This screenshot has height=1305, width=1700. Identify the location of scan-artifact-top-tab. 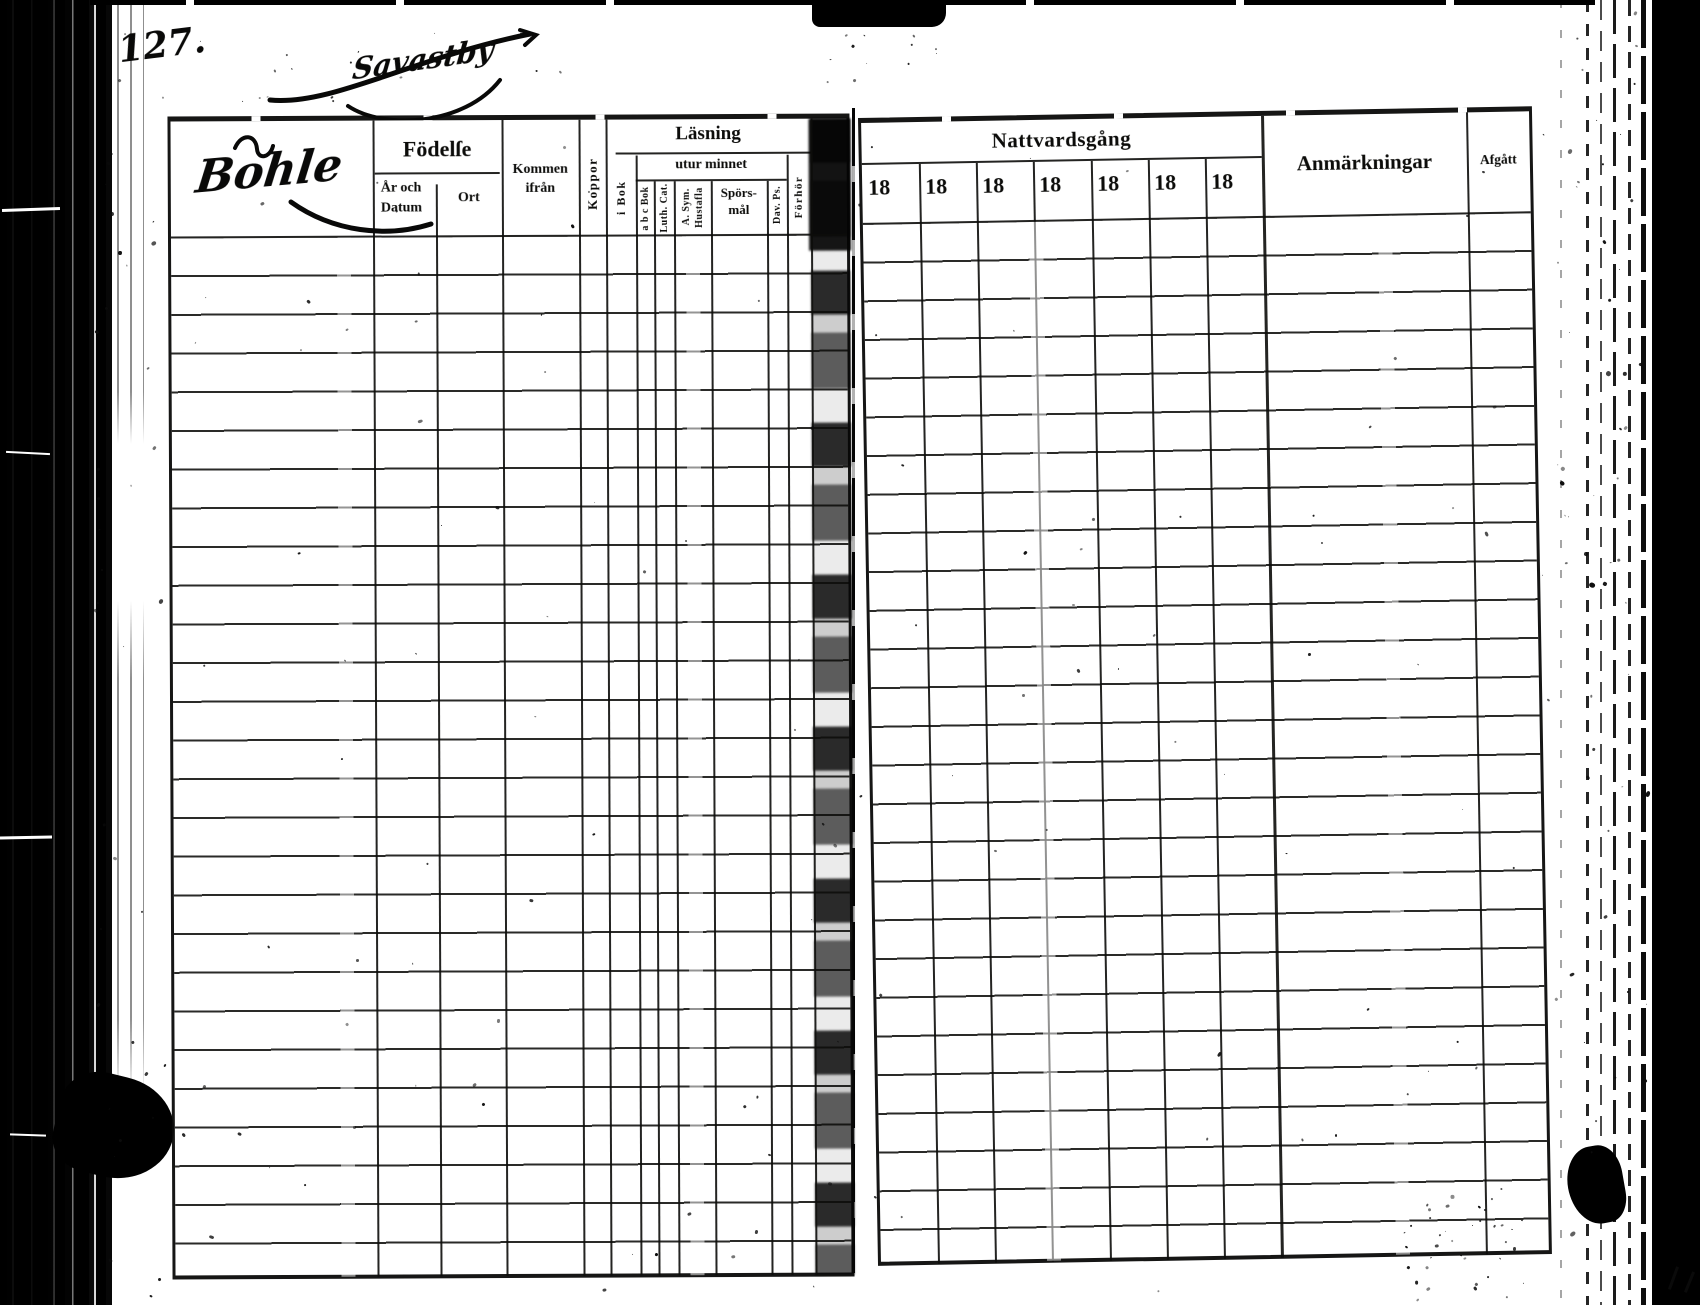
(879, 13).